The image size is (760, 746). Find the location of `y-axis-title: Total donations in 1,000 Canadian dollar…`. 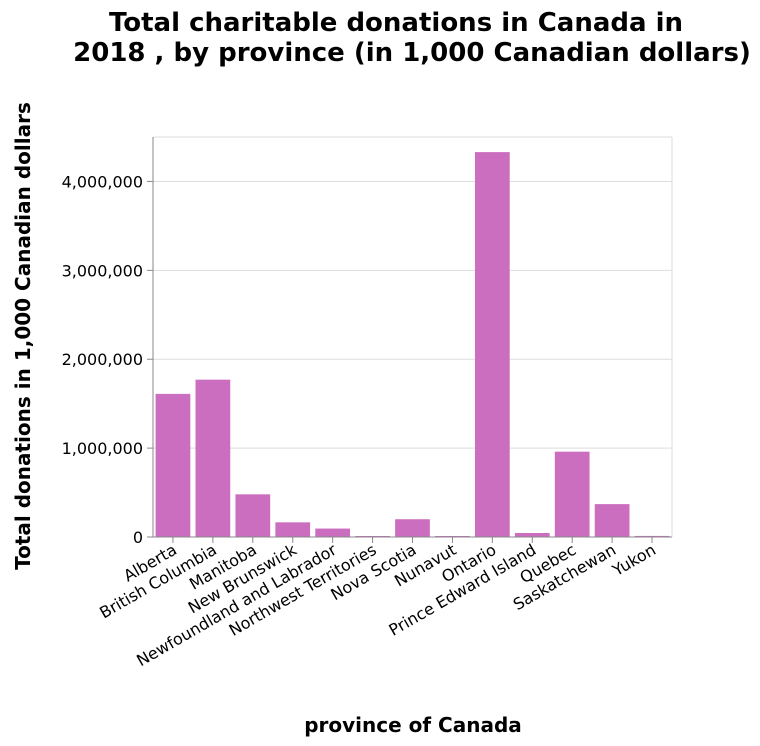

y-axis-title: Total donations in 1,000 Canadian dollar… is located at coordinates (23, 336).